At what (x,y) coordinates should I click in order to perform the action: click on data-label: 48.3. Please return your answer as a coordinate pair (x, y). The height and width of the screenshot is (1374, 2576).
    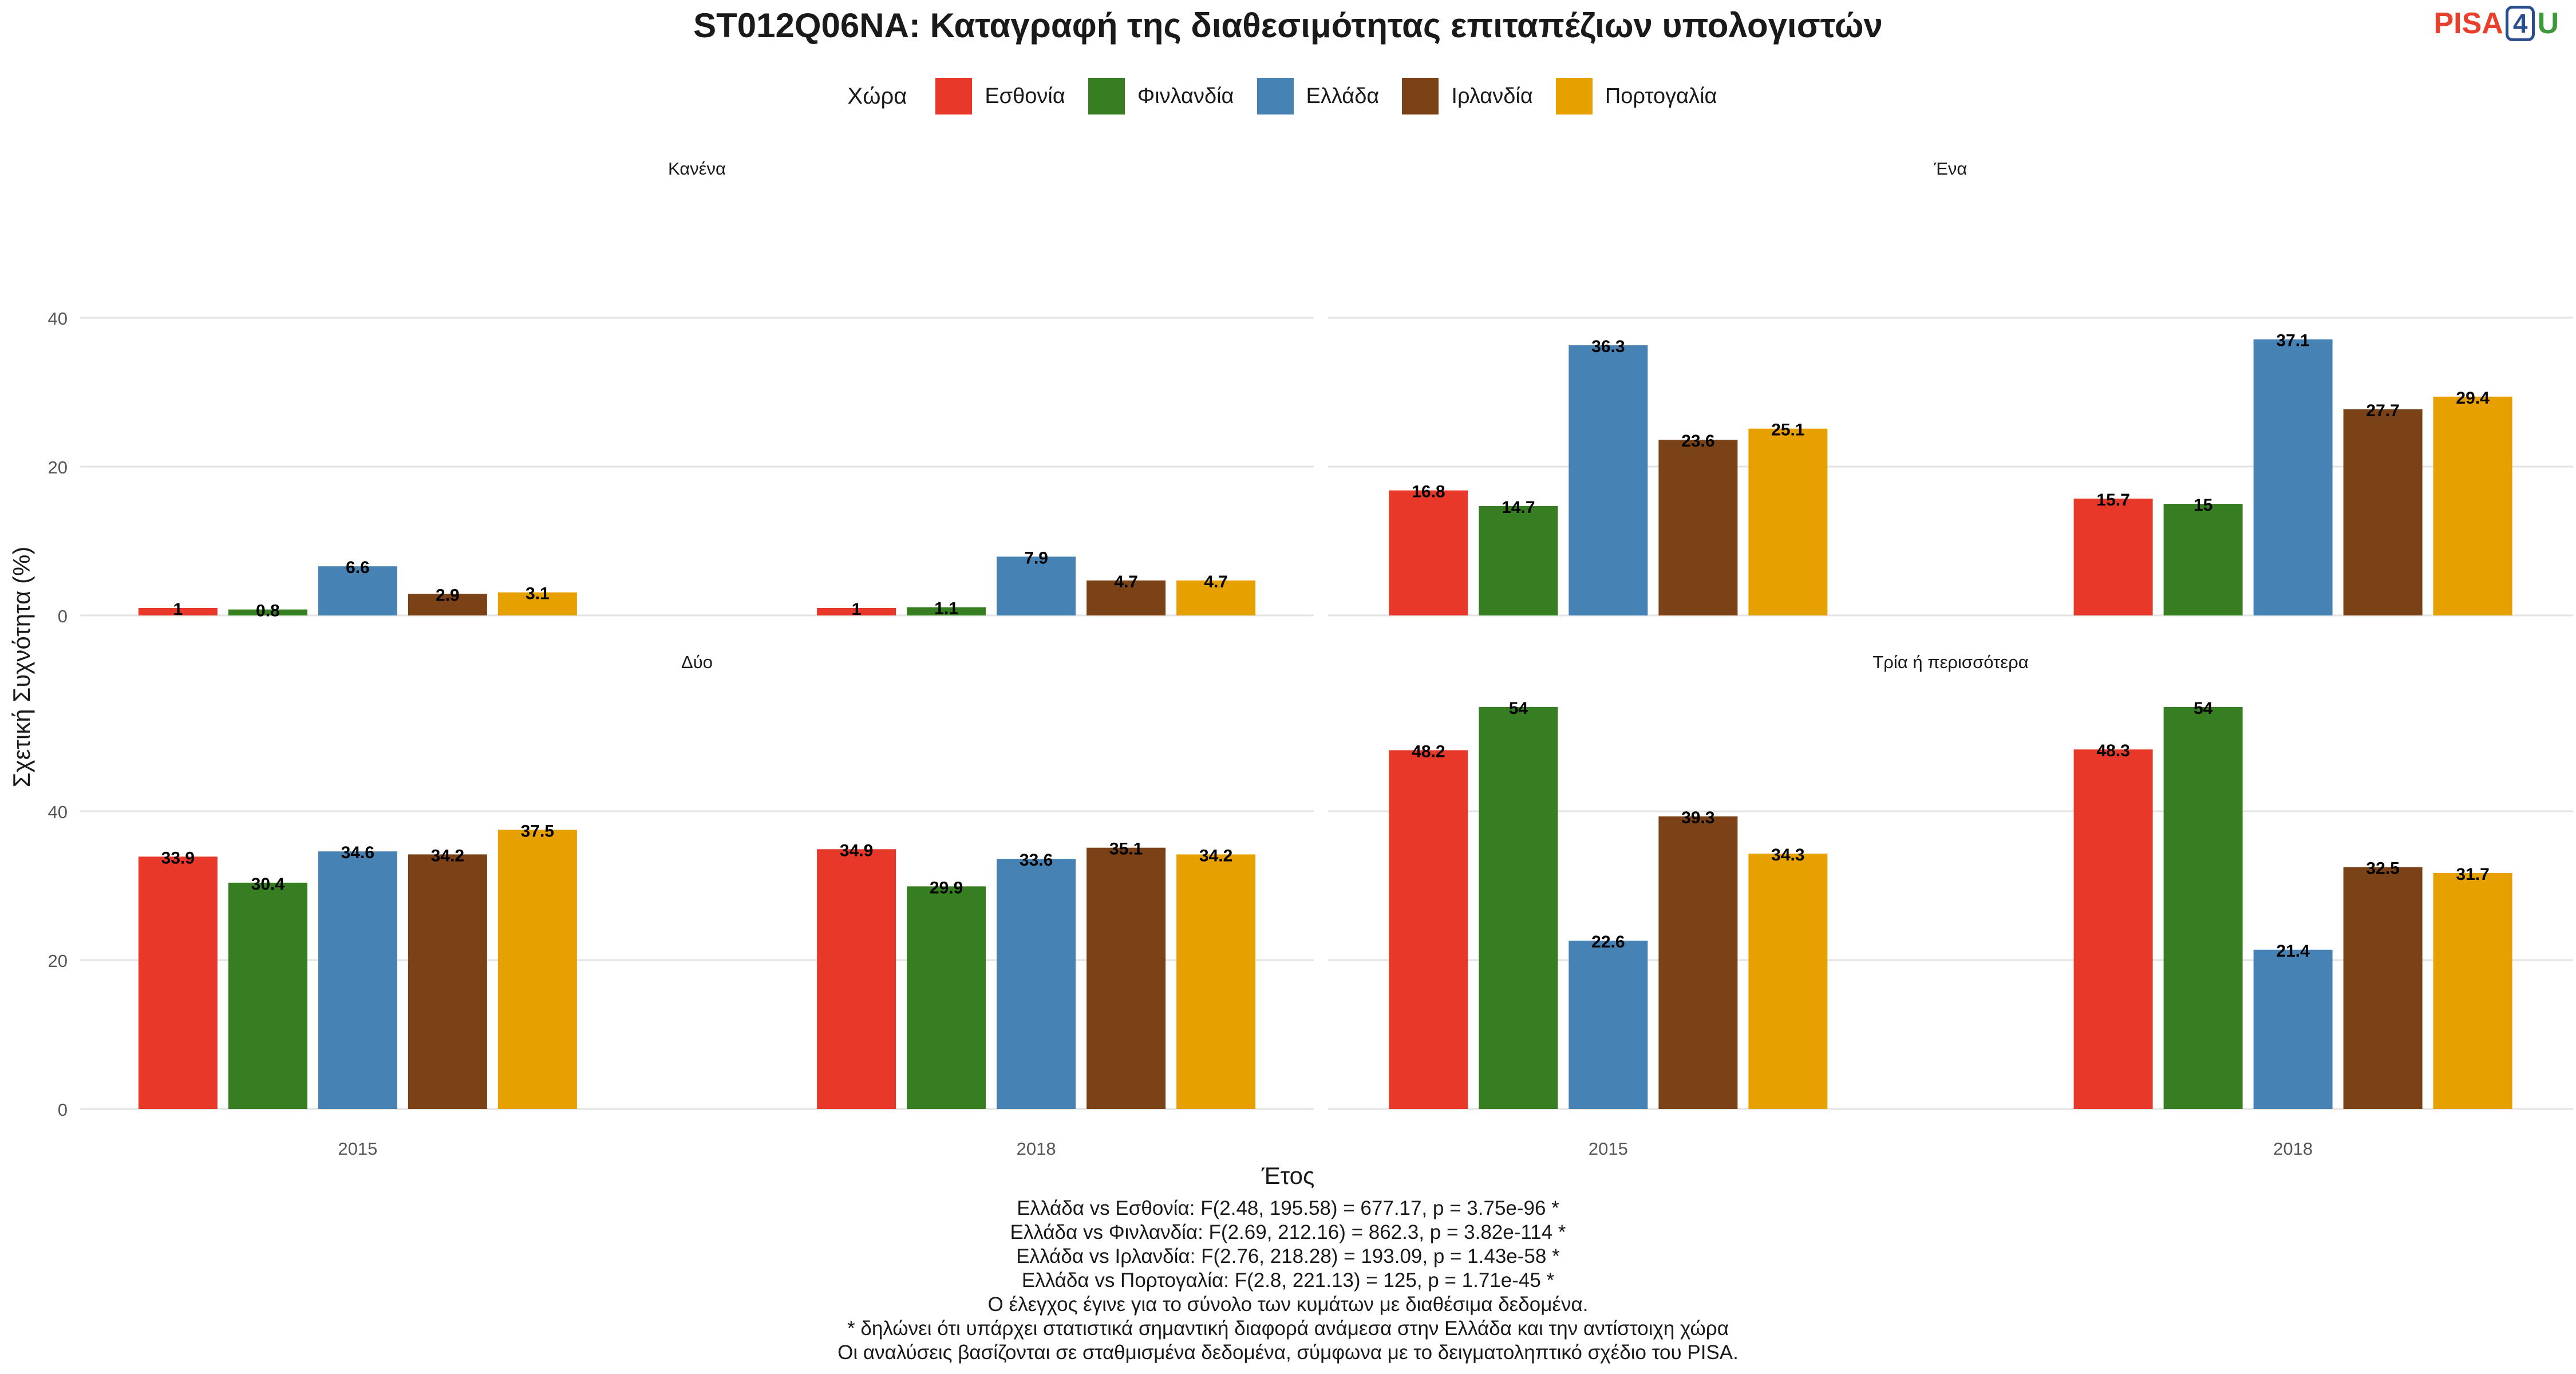
    Looking at the image, I should click on (2112, 751).